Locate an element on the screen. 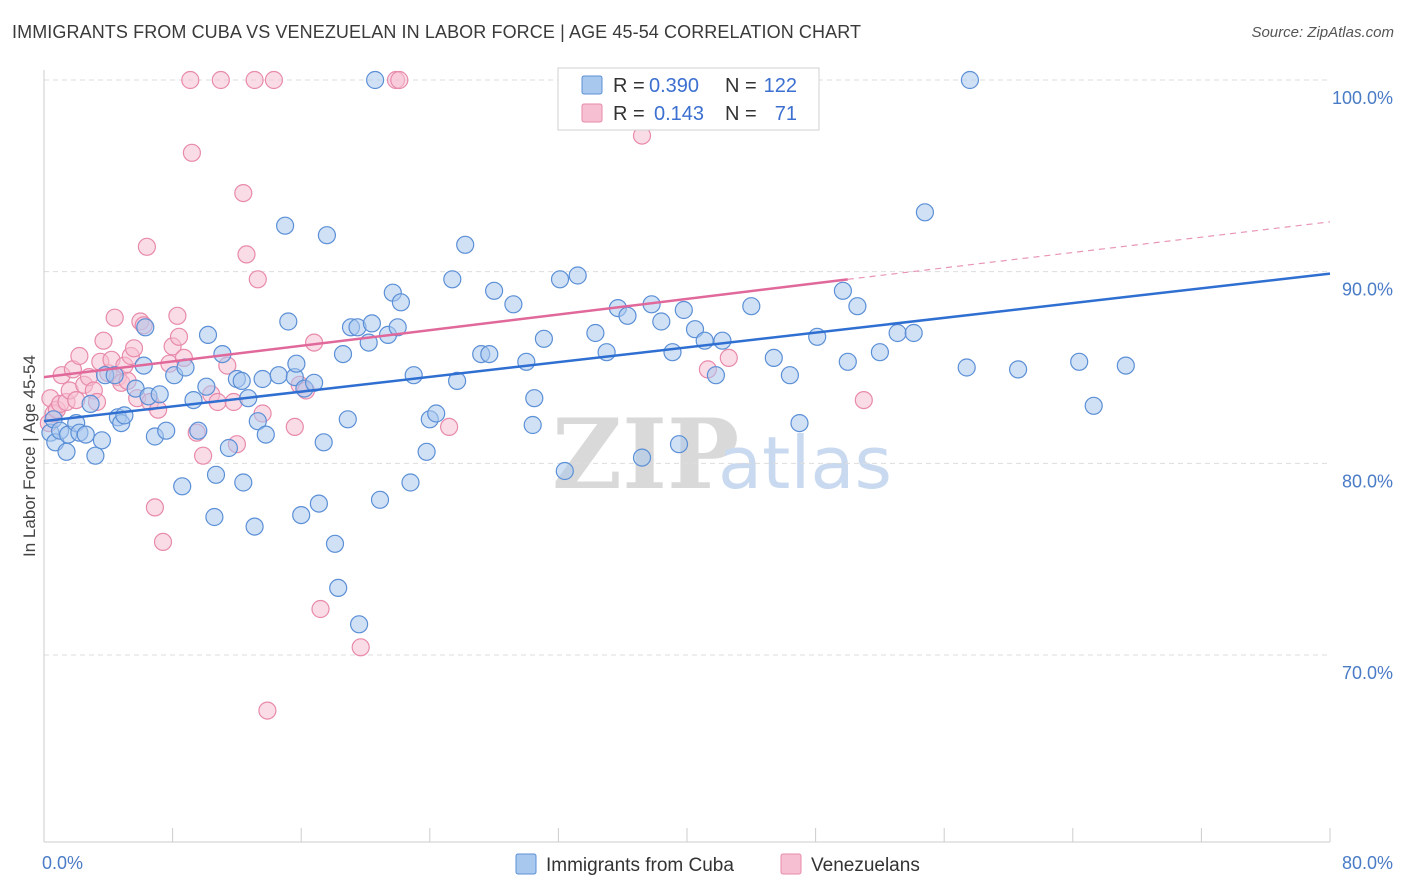  y-axis-label: In Labor Force | Age 45-54 is located at coordinates (29, 456).